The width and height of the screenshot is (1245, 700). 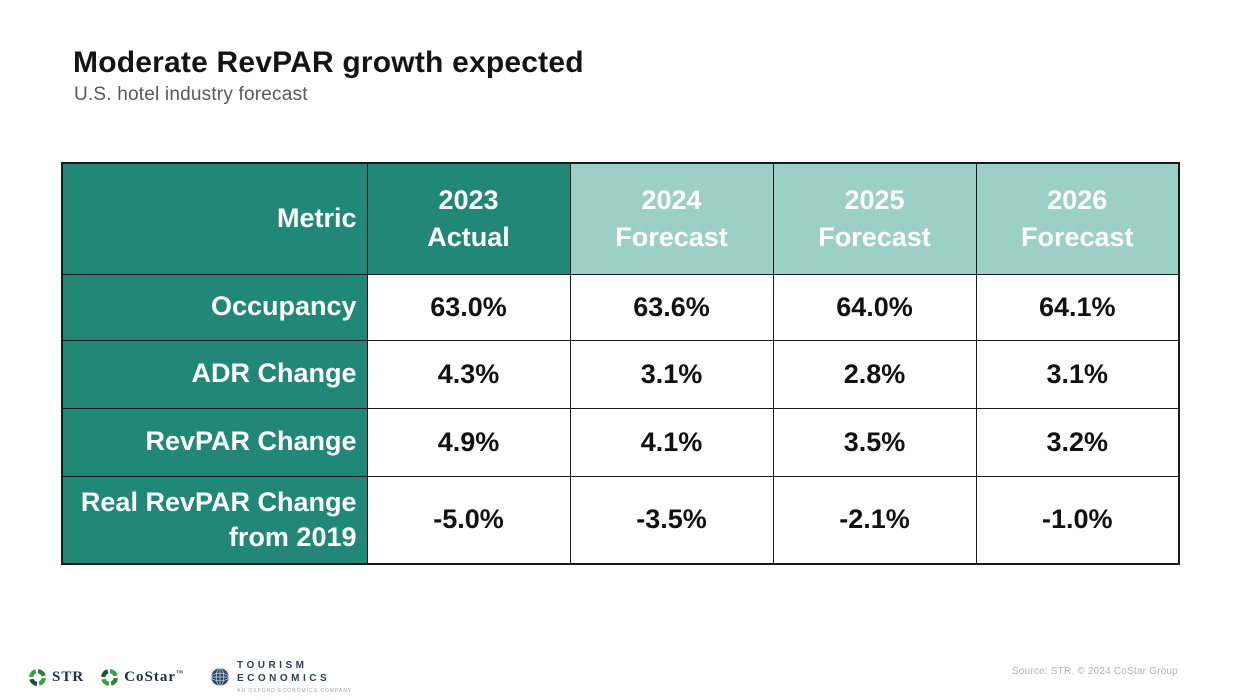 I want to click on header-kind: Actual, so click(x=468, y=236).